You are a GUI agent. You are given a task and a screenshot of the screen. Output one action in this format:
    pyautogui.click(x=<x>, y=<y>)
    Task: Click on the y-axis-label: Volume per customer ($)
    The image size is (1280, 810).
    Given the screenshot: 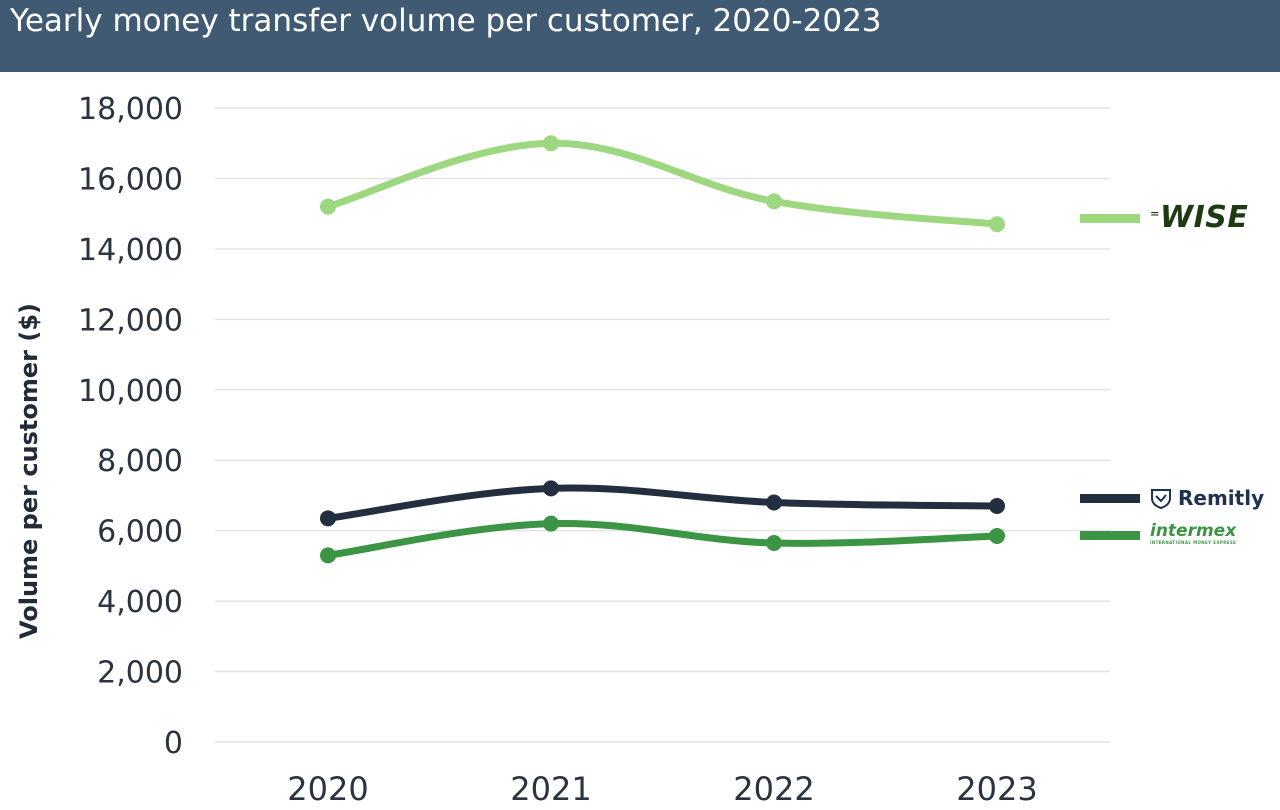 What is the action you would take?
    pyautogui.click(x=29, y=471)
    